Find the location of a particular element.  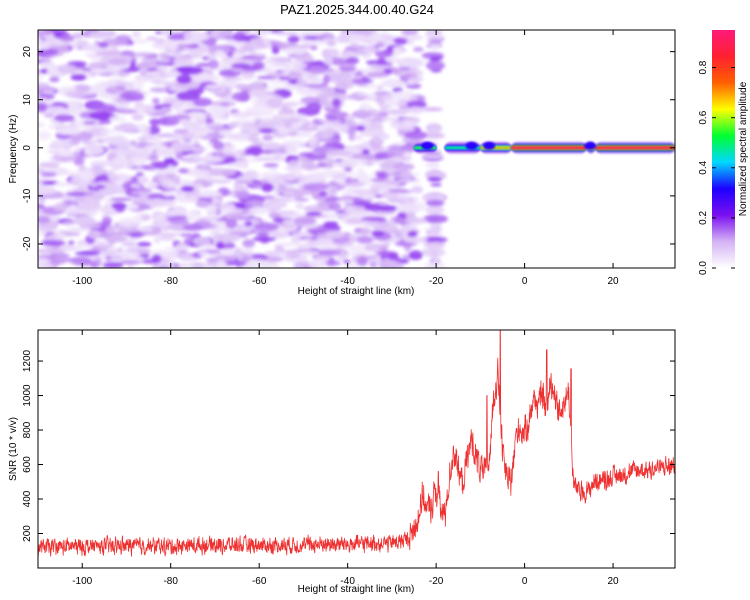

colorbar-label: Normalized spectral amplitude is located at coordinates (743, 148).